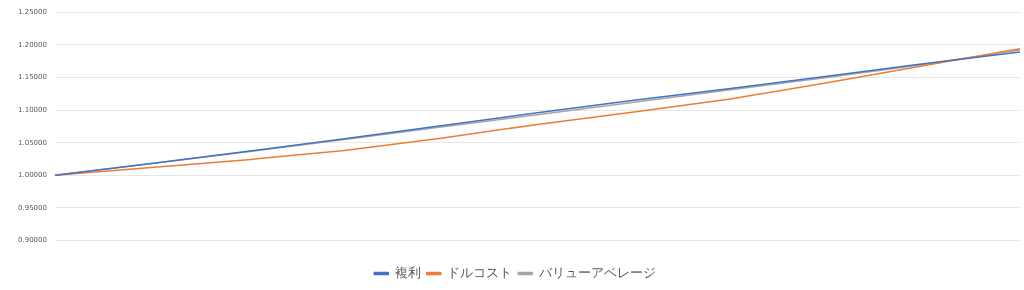 This screenshot has height=290, width=1024. What do you see at coordinates (480, 272) in the screenshot?
I see `legend-label: ドルコスト` at bounding box center [480, 272].